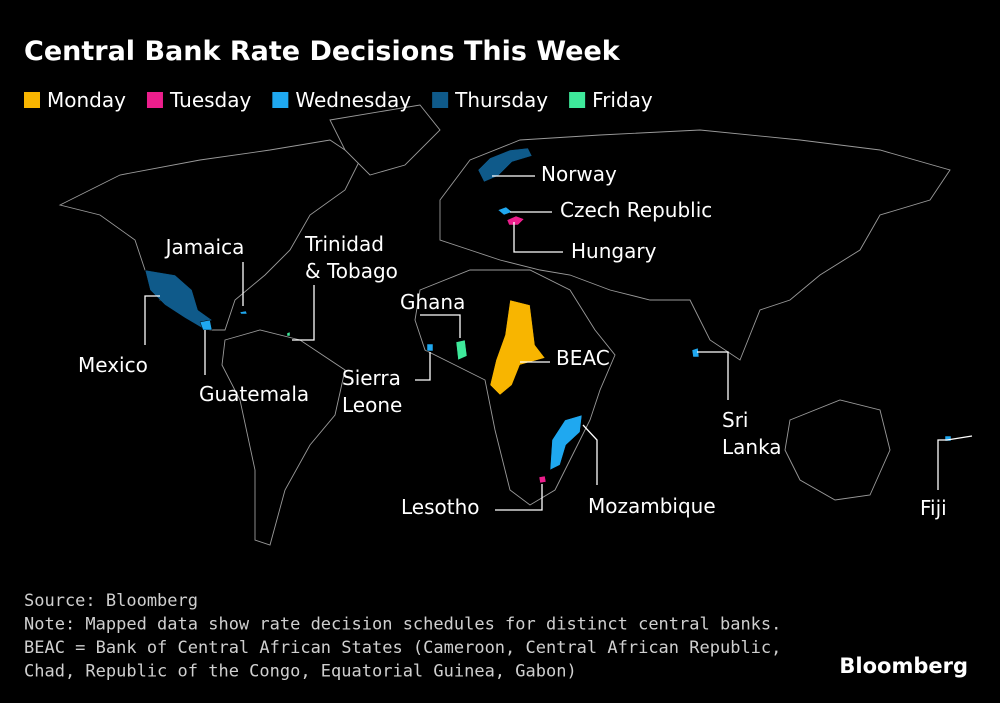  I want to click on legend-label: Tuesday, so click(210, 100).